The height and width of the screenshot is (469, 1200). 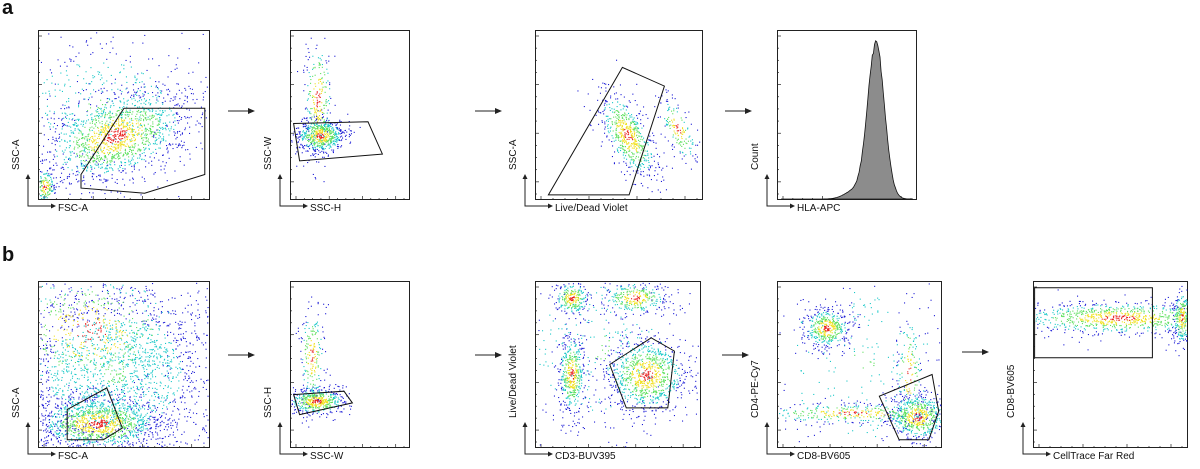 What do you see at coordinates (755, 156) in the screenshot?
I see `y-axis-label: Count` at bounding box center [755, 156].